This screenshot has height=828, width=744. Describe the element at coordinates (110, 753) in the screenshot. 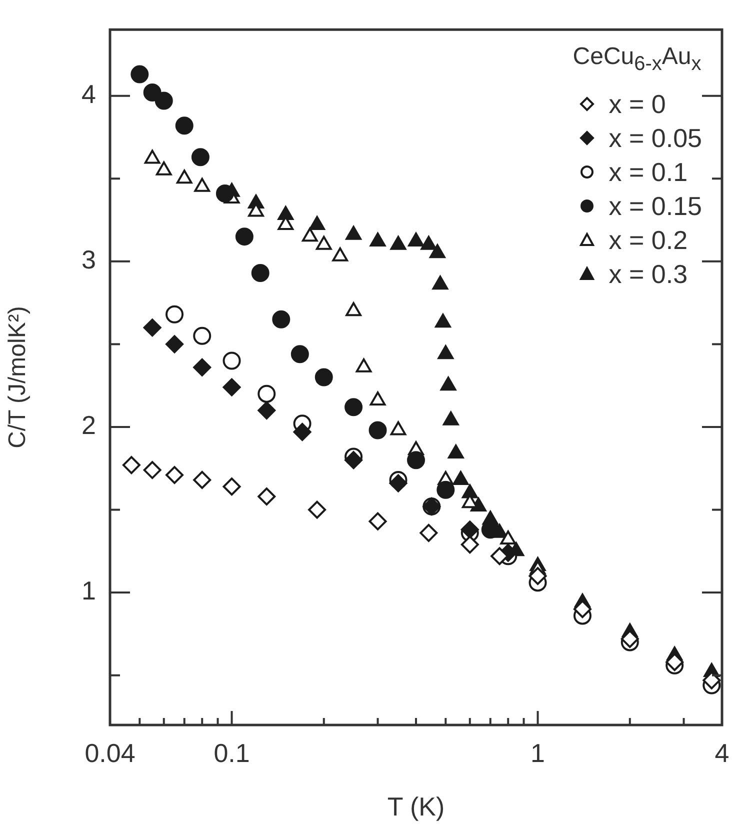

I see `x-tick-label: 0.04` at that location.